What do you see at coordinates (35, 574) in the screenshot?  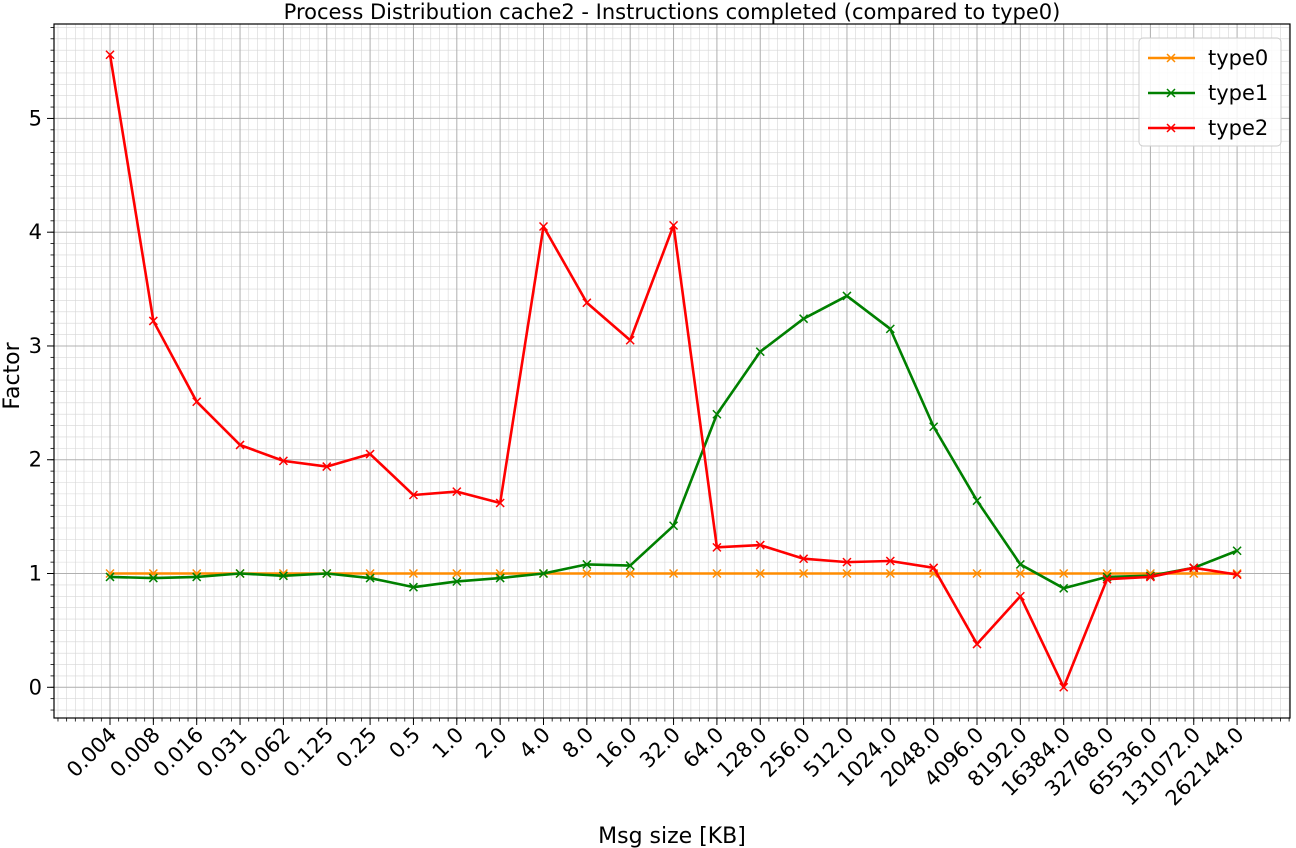 I see `y-tick-label: 1` at bounding box center [35, 574].